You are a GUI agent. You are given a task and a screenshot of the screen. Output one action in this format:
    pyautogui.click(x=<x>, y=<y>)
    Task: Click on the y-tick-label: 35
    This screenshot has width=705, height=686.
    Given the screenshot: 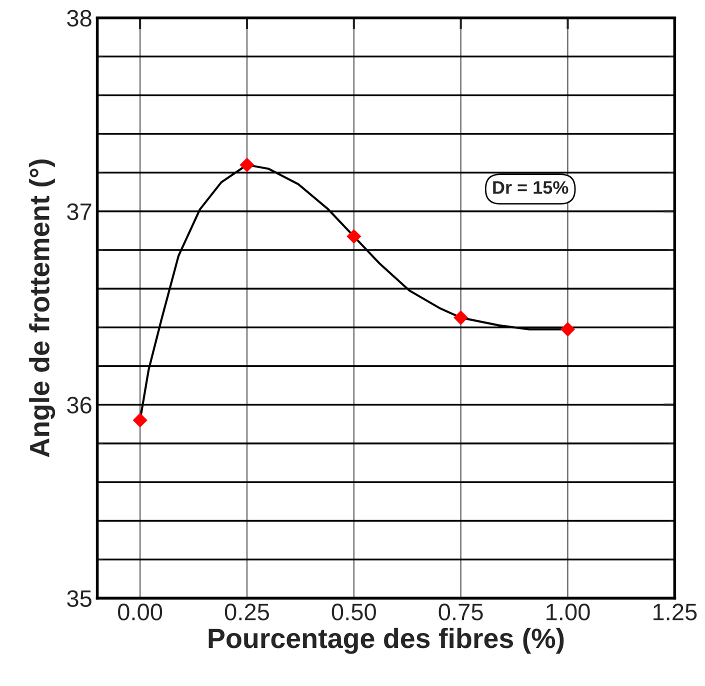 What is the action you would take?
    pyautogui.click(x=79, y=598)
    